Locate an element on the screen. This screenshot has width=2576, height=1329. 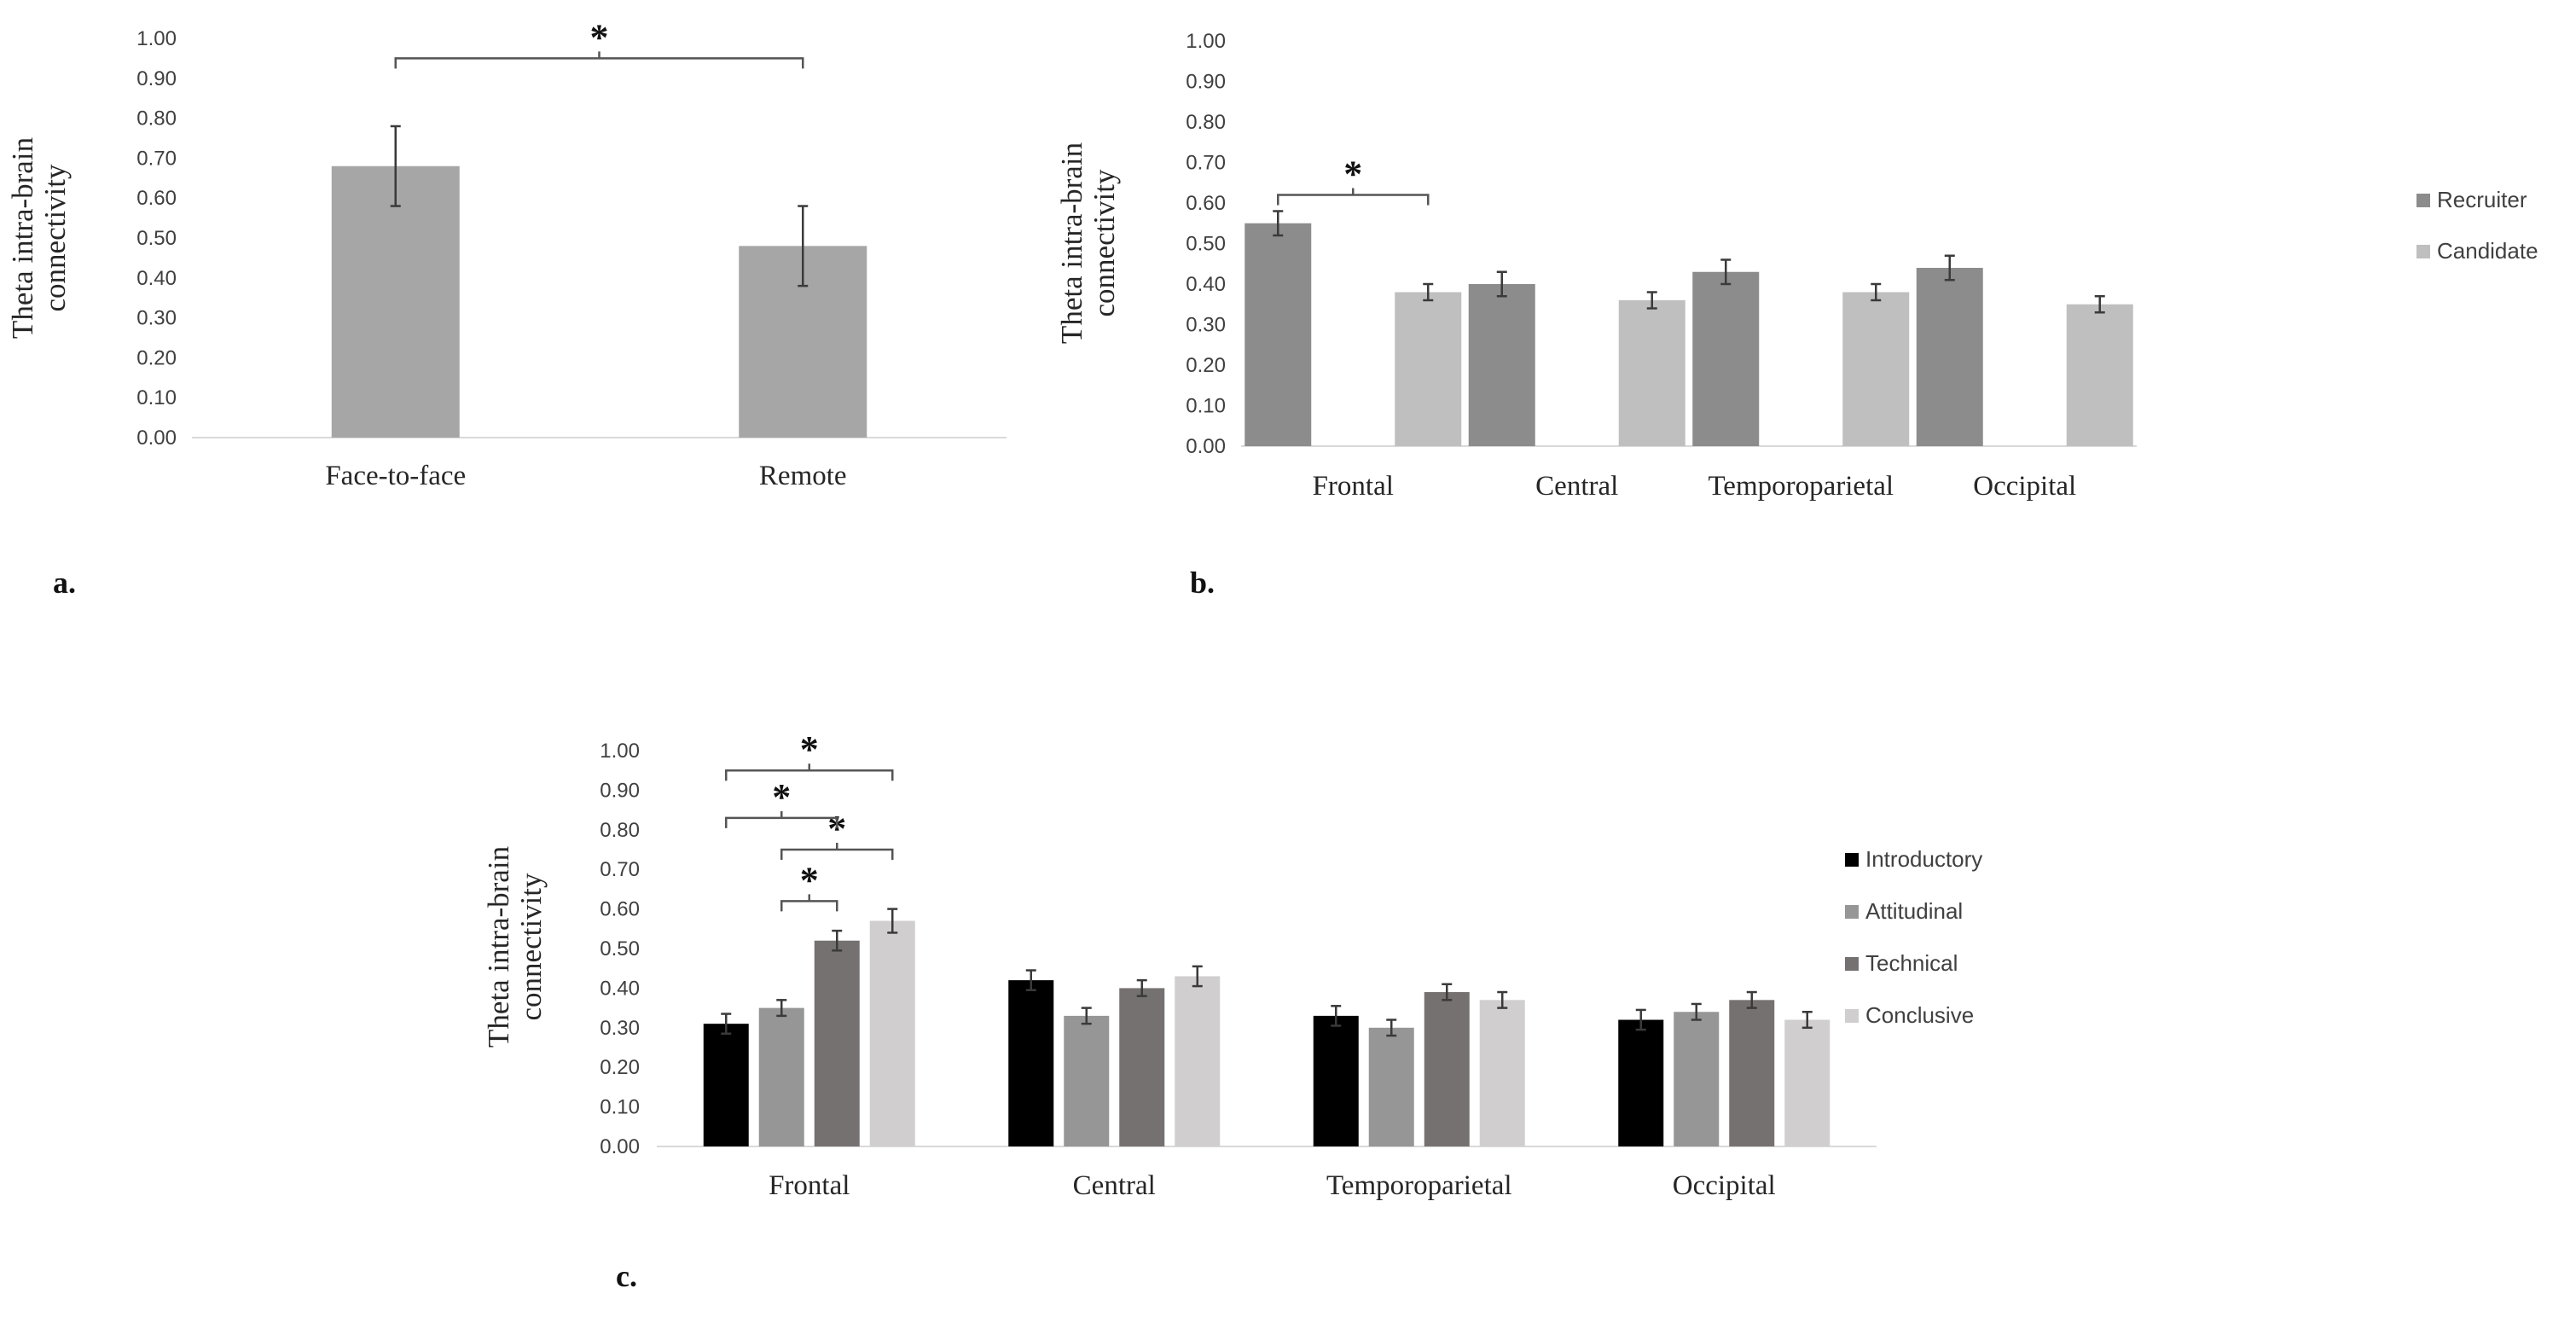
legend-label: Recruiter is located at coordinates (2482, 199).